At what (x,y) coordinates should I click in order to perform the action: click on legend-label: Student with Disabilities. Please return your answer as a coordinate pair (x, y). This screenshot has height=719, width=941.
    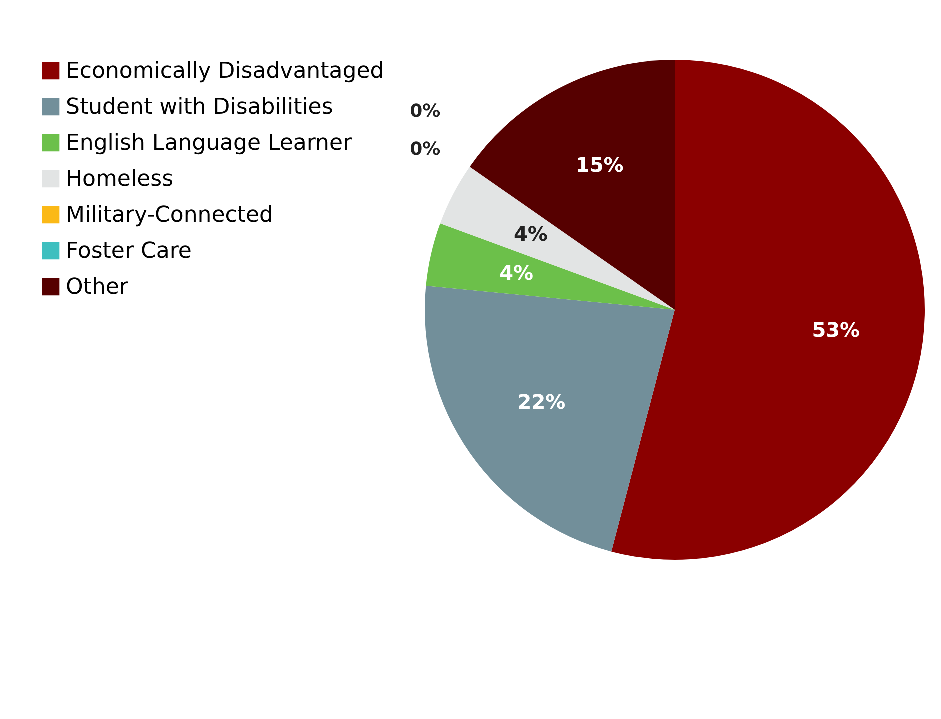
    Looking at the image, I should click on (200, 107).